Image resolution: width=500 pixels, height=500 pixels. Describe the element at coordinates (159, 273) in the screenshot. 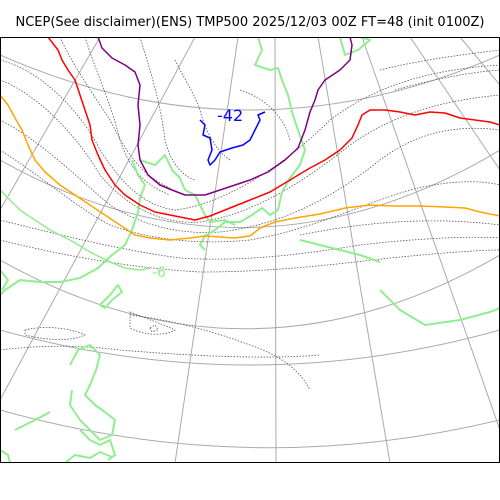

I see `isotherm-green-label: -6` at that location.